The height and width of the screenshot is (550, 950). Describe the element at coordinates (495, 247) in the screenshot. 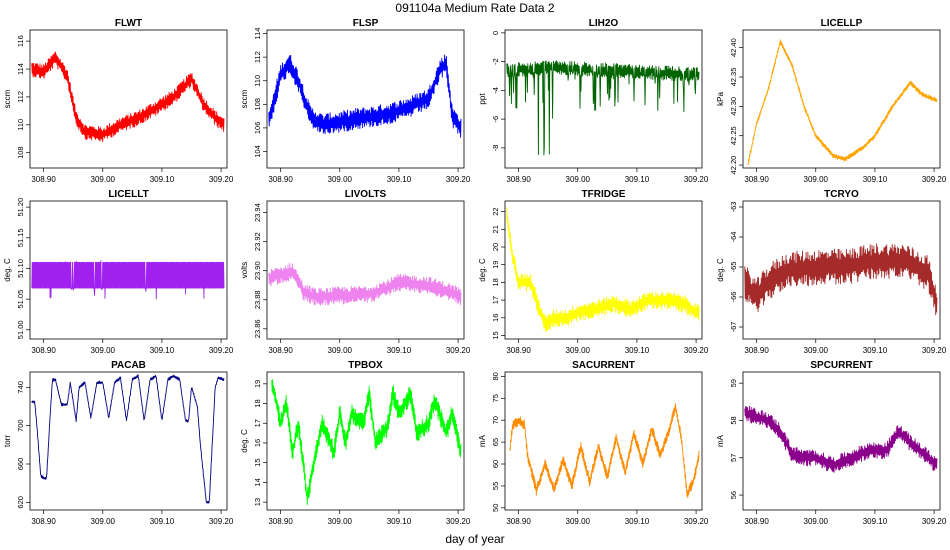

I see `y-tick-label: 20` at that location.